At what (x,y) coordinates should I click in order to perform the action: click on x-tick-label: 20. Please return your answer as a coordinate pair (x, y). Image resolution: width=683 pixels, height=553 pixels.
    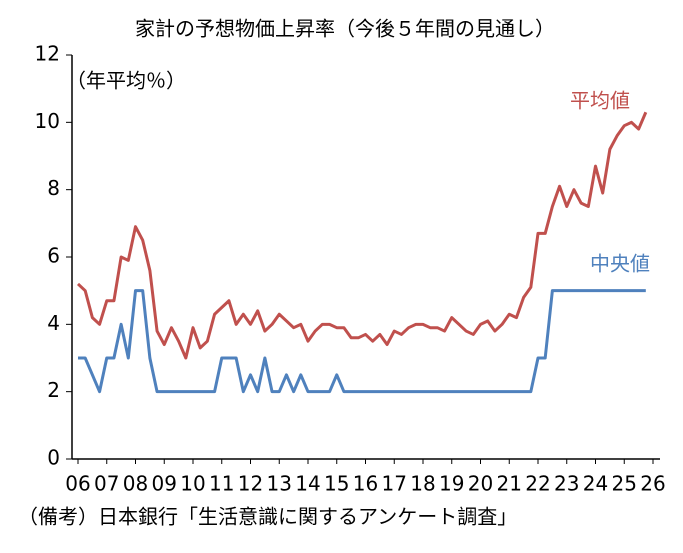
    Looking at the image, I should click on (480, 484).